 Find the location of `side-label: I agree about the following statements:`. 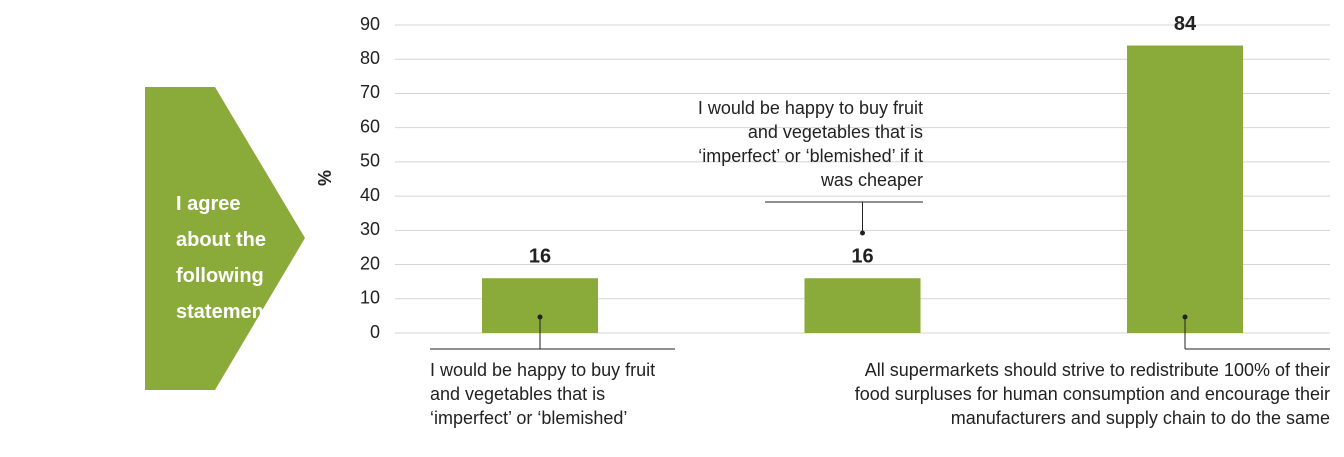

side-label: I agree about the following statements: is located at coordinates (232, 258).